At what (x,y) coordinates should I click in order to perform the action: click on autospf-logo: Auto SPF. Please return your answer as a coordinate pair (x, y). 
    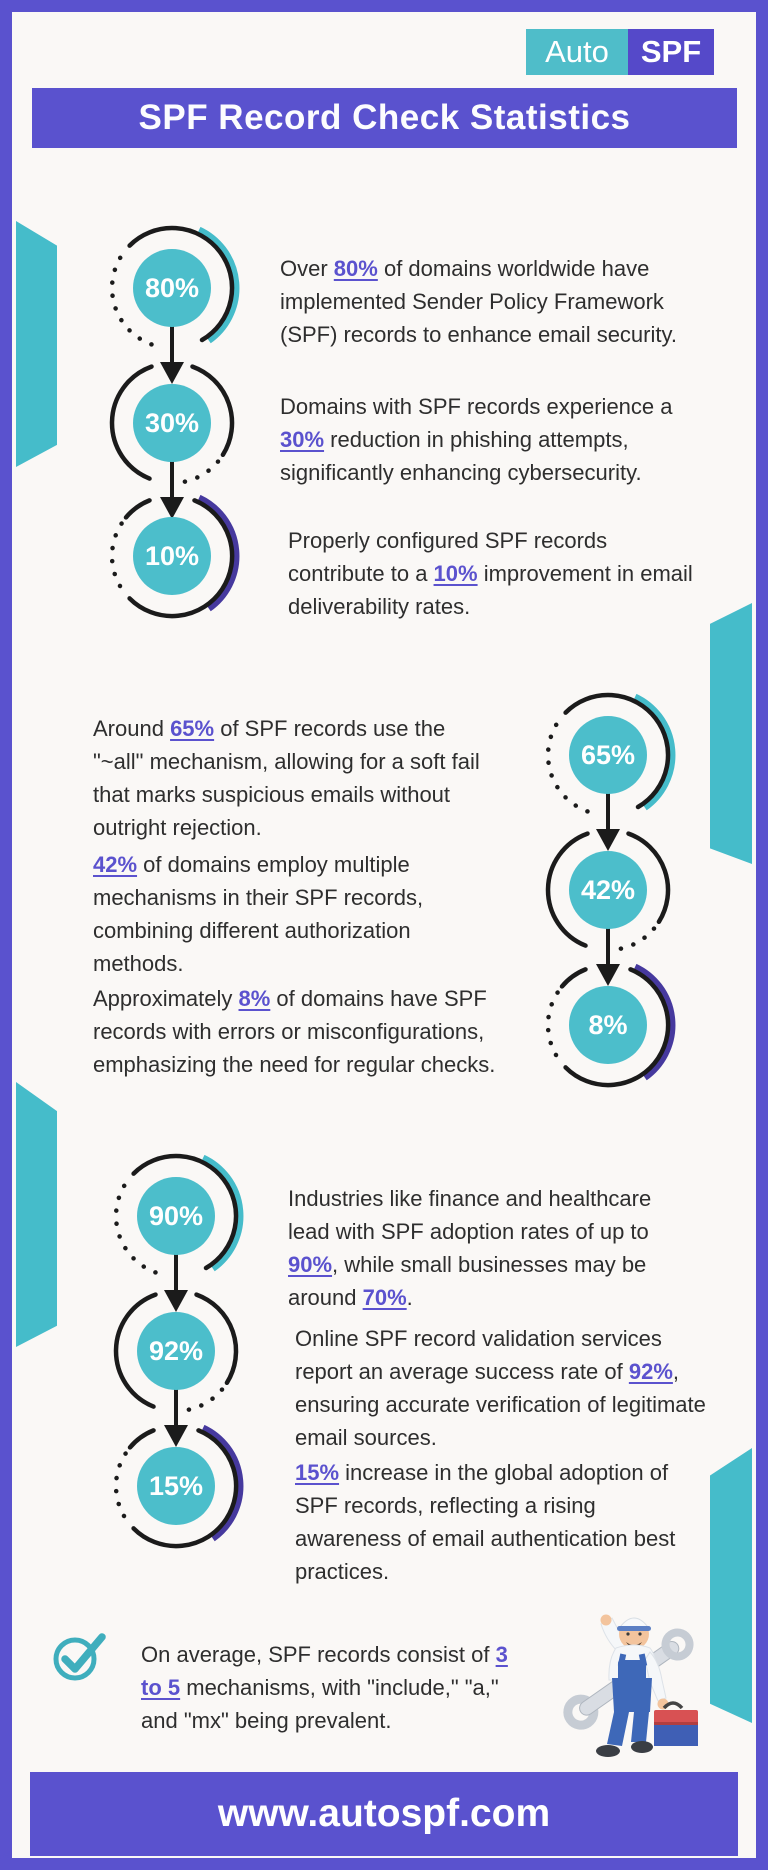
    Looking at the image, I should click on (620, 52).